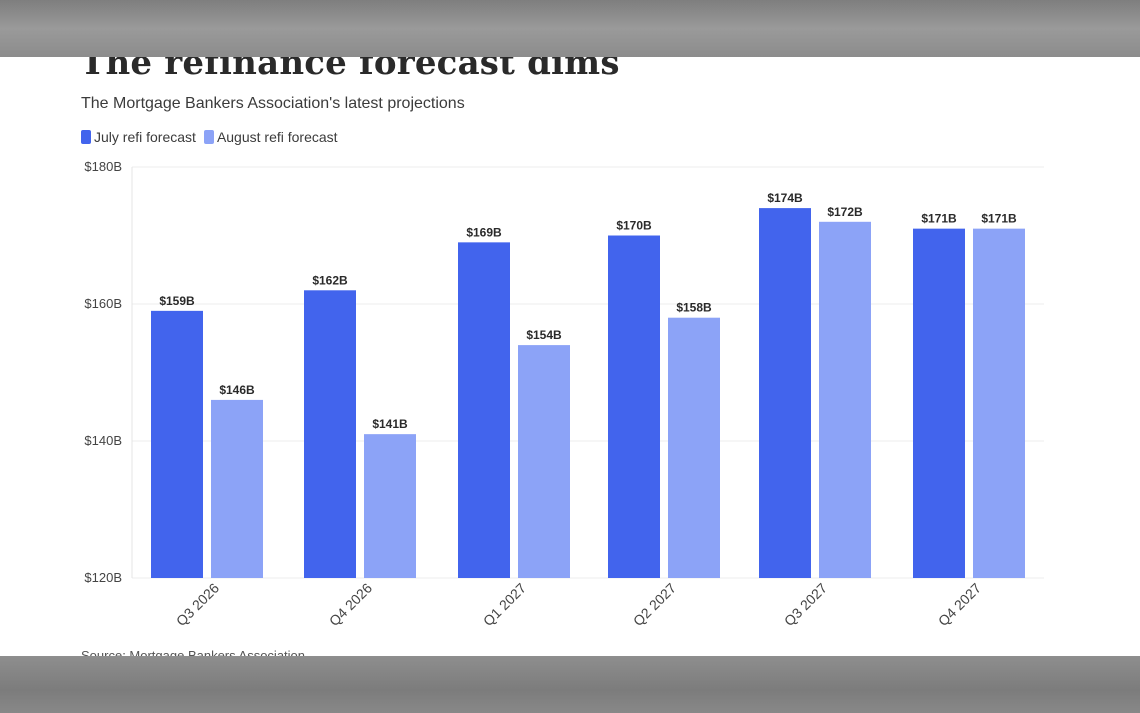  What do you see at coordinates (277, 137) in the screenshot?
I see `legend-label-august: August refi forecast` at bounding box center [277, 137].